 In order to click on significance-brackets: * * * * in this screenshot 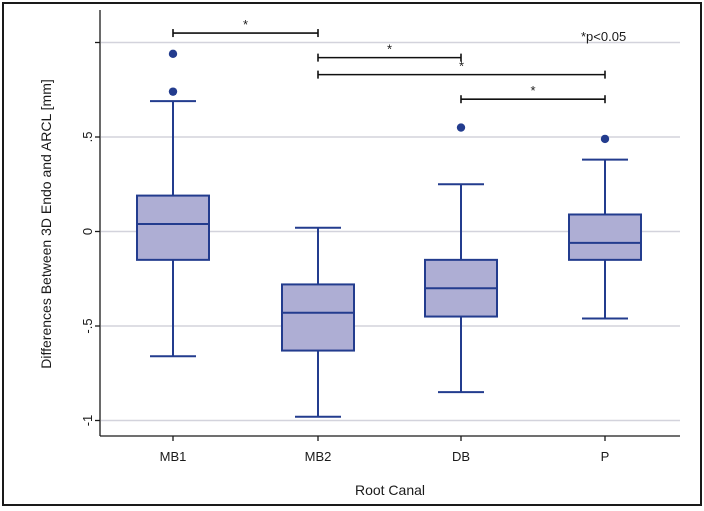, I will do `click(389, 60)`.